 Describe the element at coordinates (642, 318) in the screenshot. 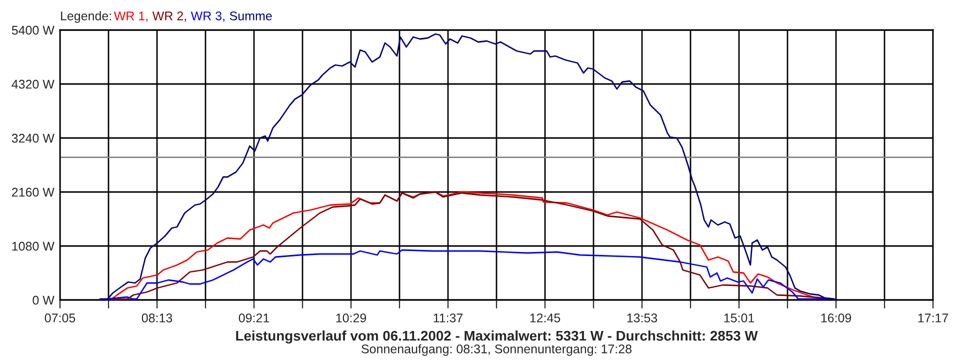

I see `x-tick-label: 13:53` at that location.